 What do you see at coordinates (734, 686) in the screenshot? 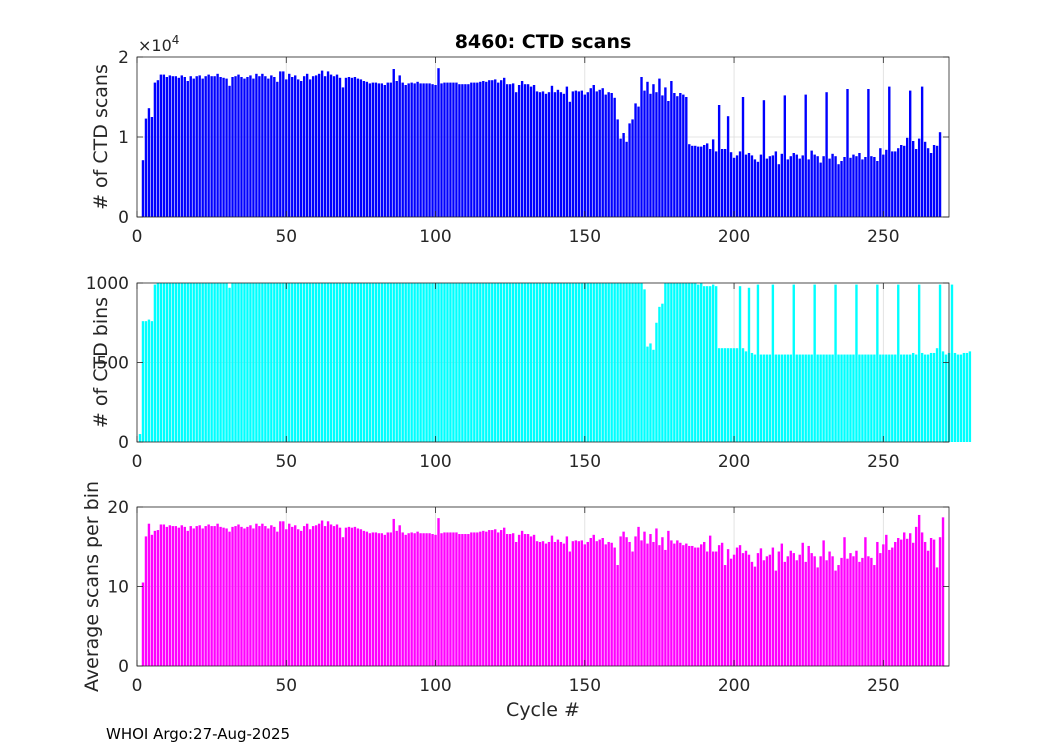
I see `x-tick-label: 200` at bounding box center [734, 686].